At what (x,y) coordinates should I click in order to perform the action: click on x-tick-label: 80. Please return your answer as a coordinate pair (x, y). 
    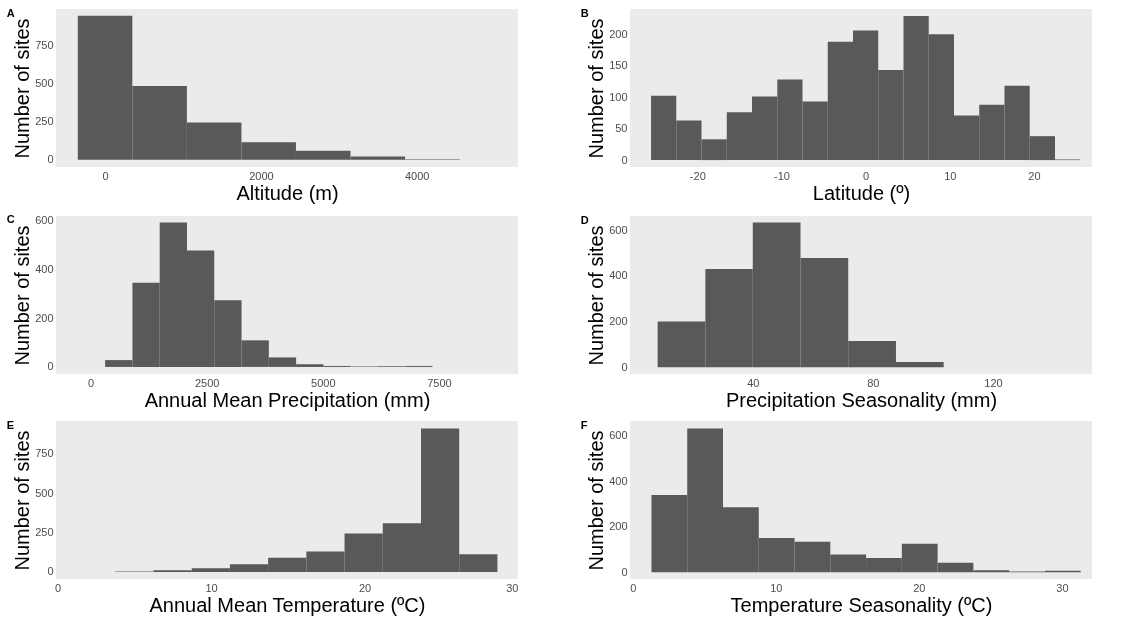
    Looking at the image, I should click on (873, 382).